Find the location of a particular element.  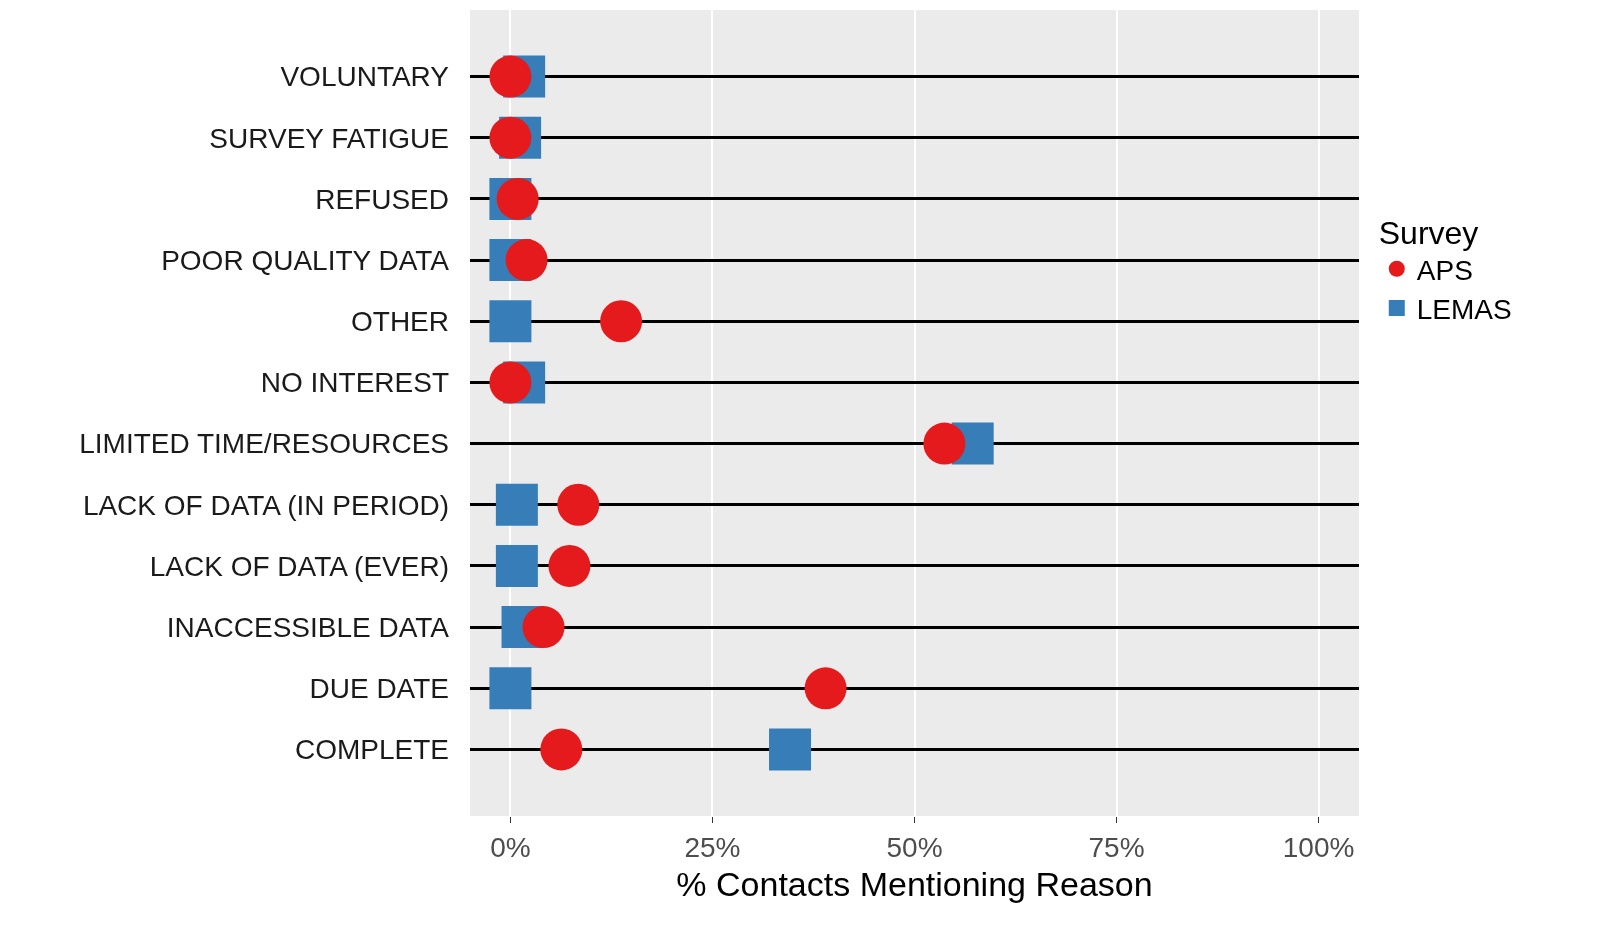

legend-title: Survey is located at coordinates (1428, 233).